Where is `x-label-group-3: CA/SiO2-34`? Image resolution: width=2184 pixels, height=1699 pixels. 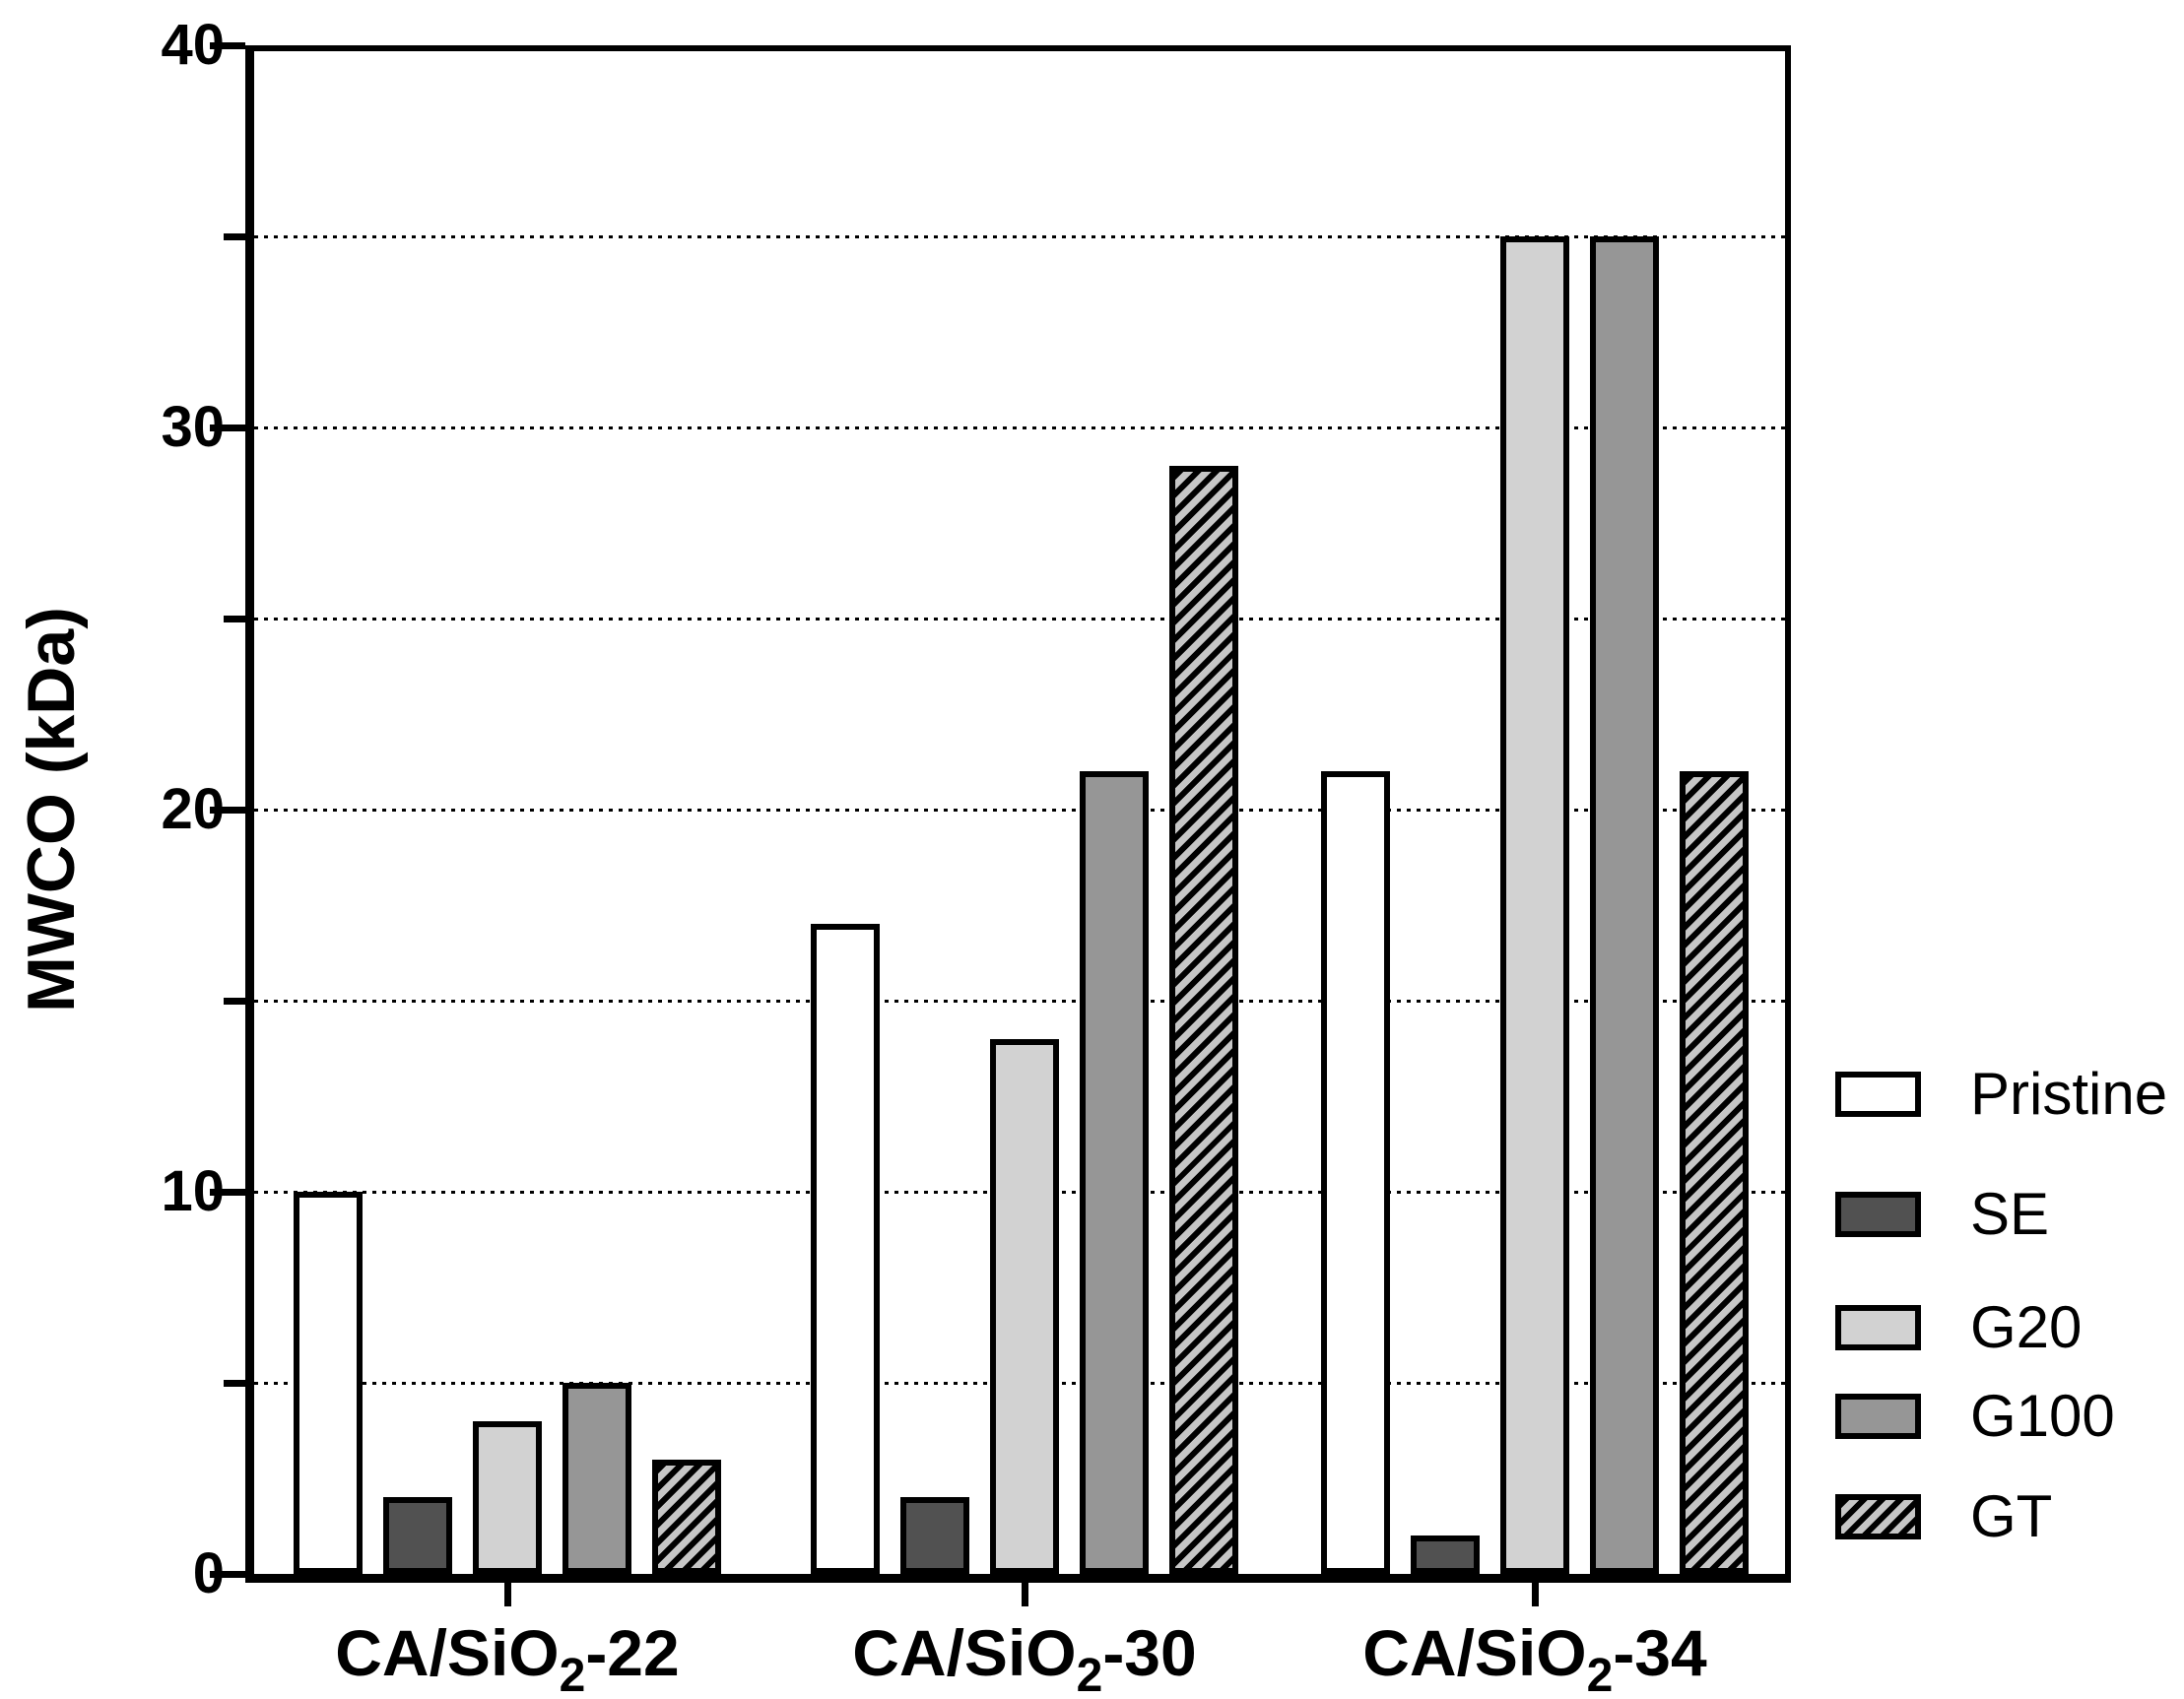 x-label-group-3: CA/SiO2-34 is located at coordinates (1535, 1653).